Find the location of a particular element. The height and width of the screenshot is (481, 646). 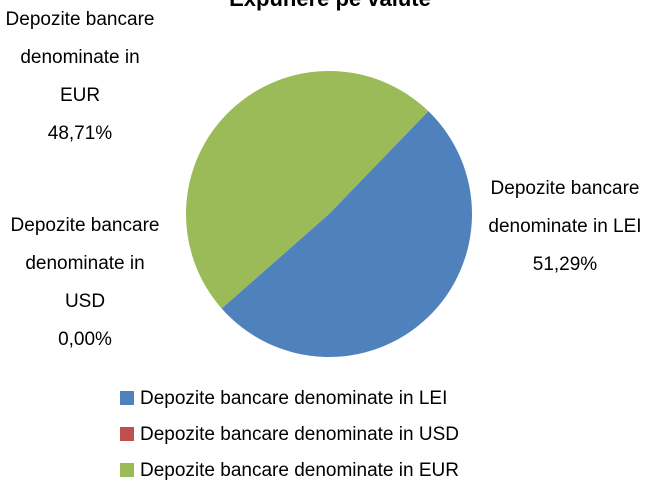

data-label-value: 0,00% is located at coordinates (85, 339).